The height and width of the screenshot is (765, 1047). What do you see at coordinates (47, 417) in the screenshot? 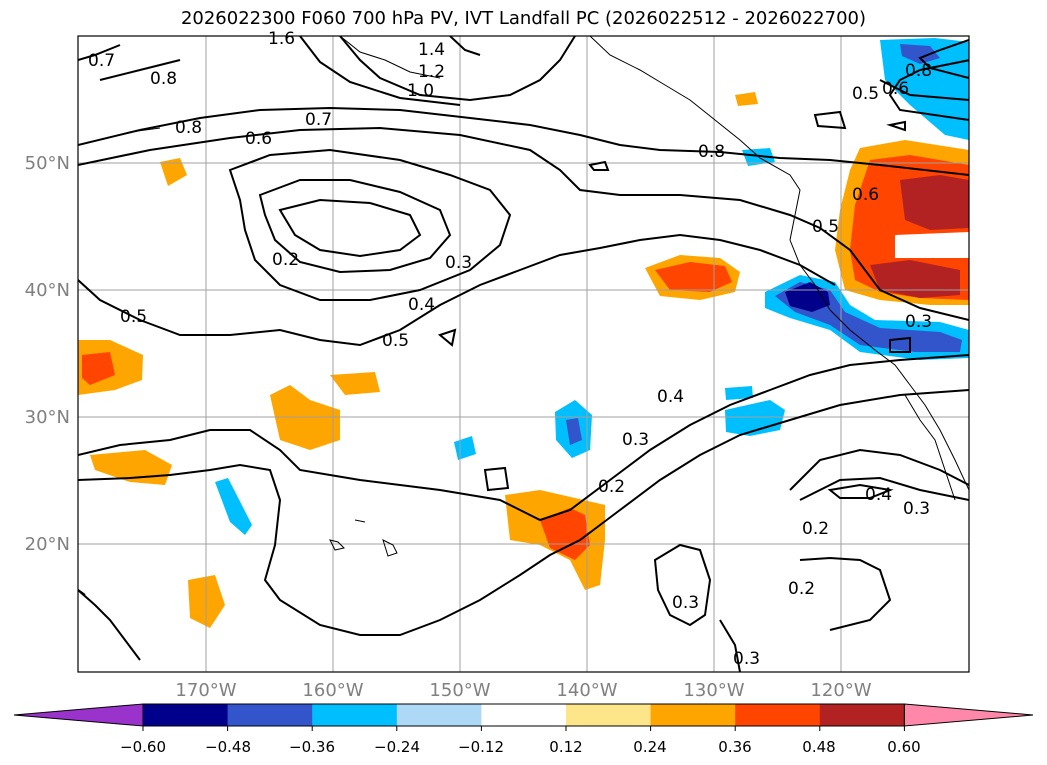
I see `lat-tick-label: 30°N` at bounding box center [47, 417].